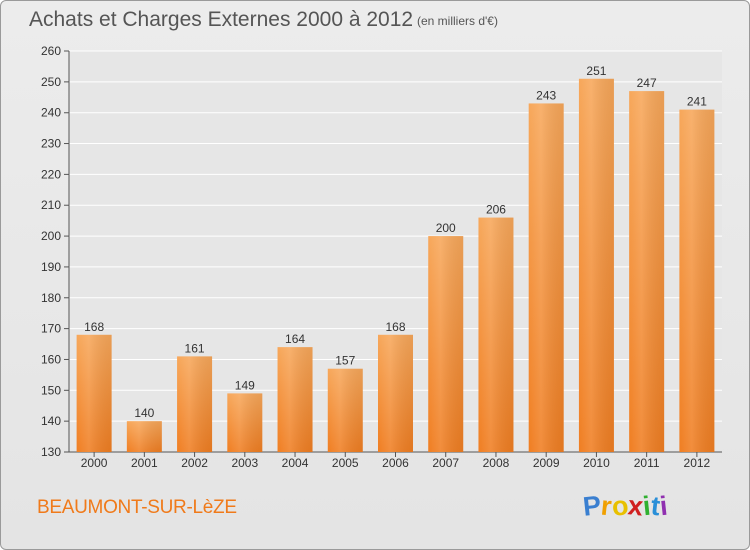 This screenshot has width=750, height=550. I want to click on chart-subtitle: (en milliers d'€), so click(457, 21).